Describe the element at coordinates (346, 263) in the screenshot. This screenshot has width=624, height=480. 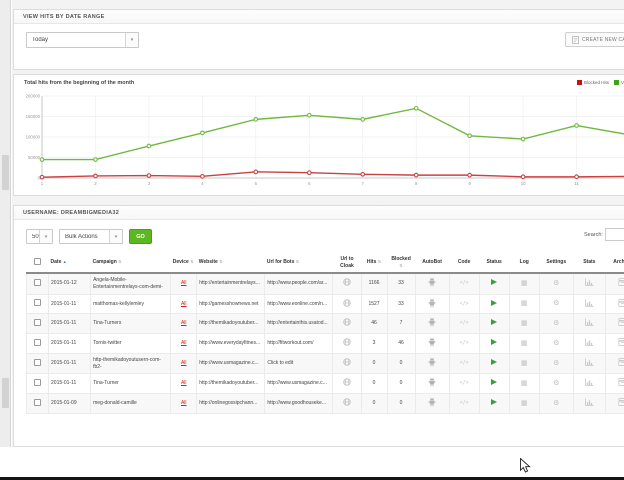
I see `column-url-to-cloak: Url to Cloak` at that location.